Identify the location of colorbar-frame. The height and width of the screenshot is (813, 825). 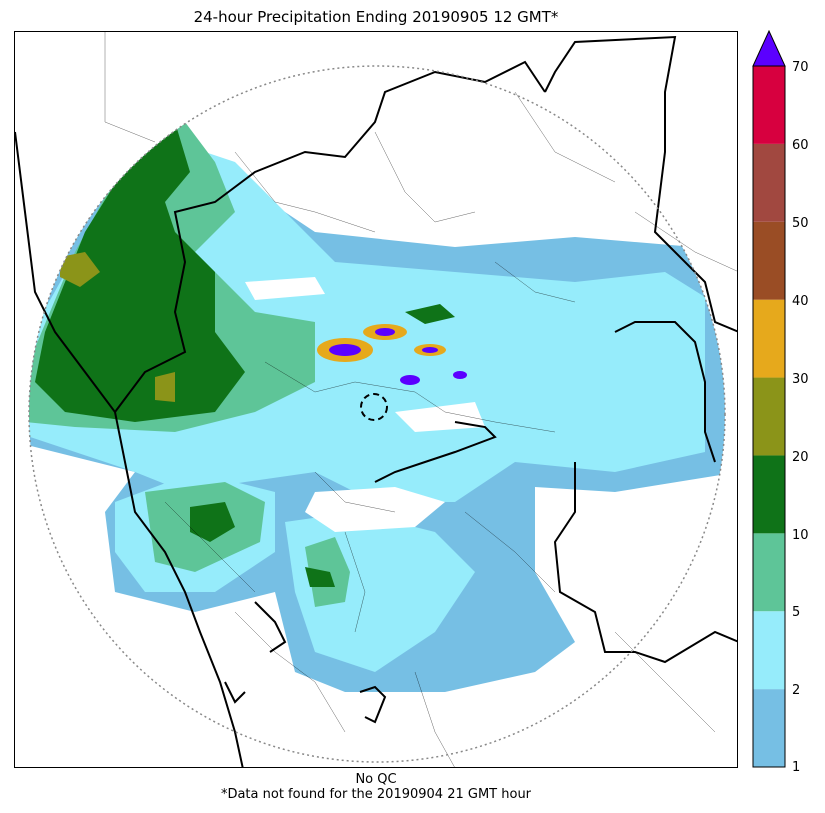
(769, 416).